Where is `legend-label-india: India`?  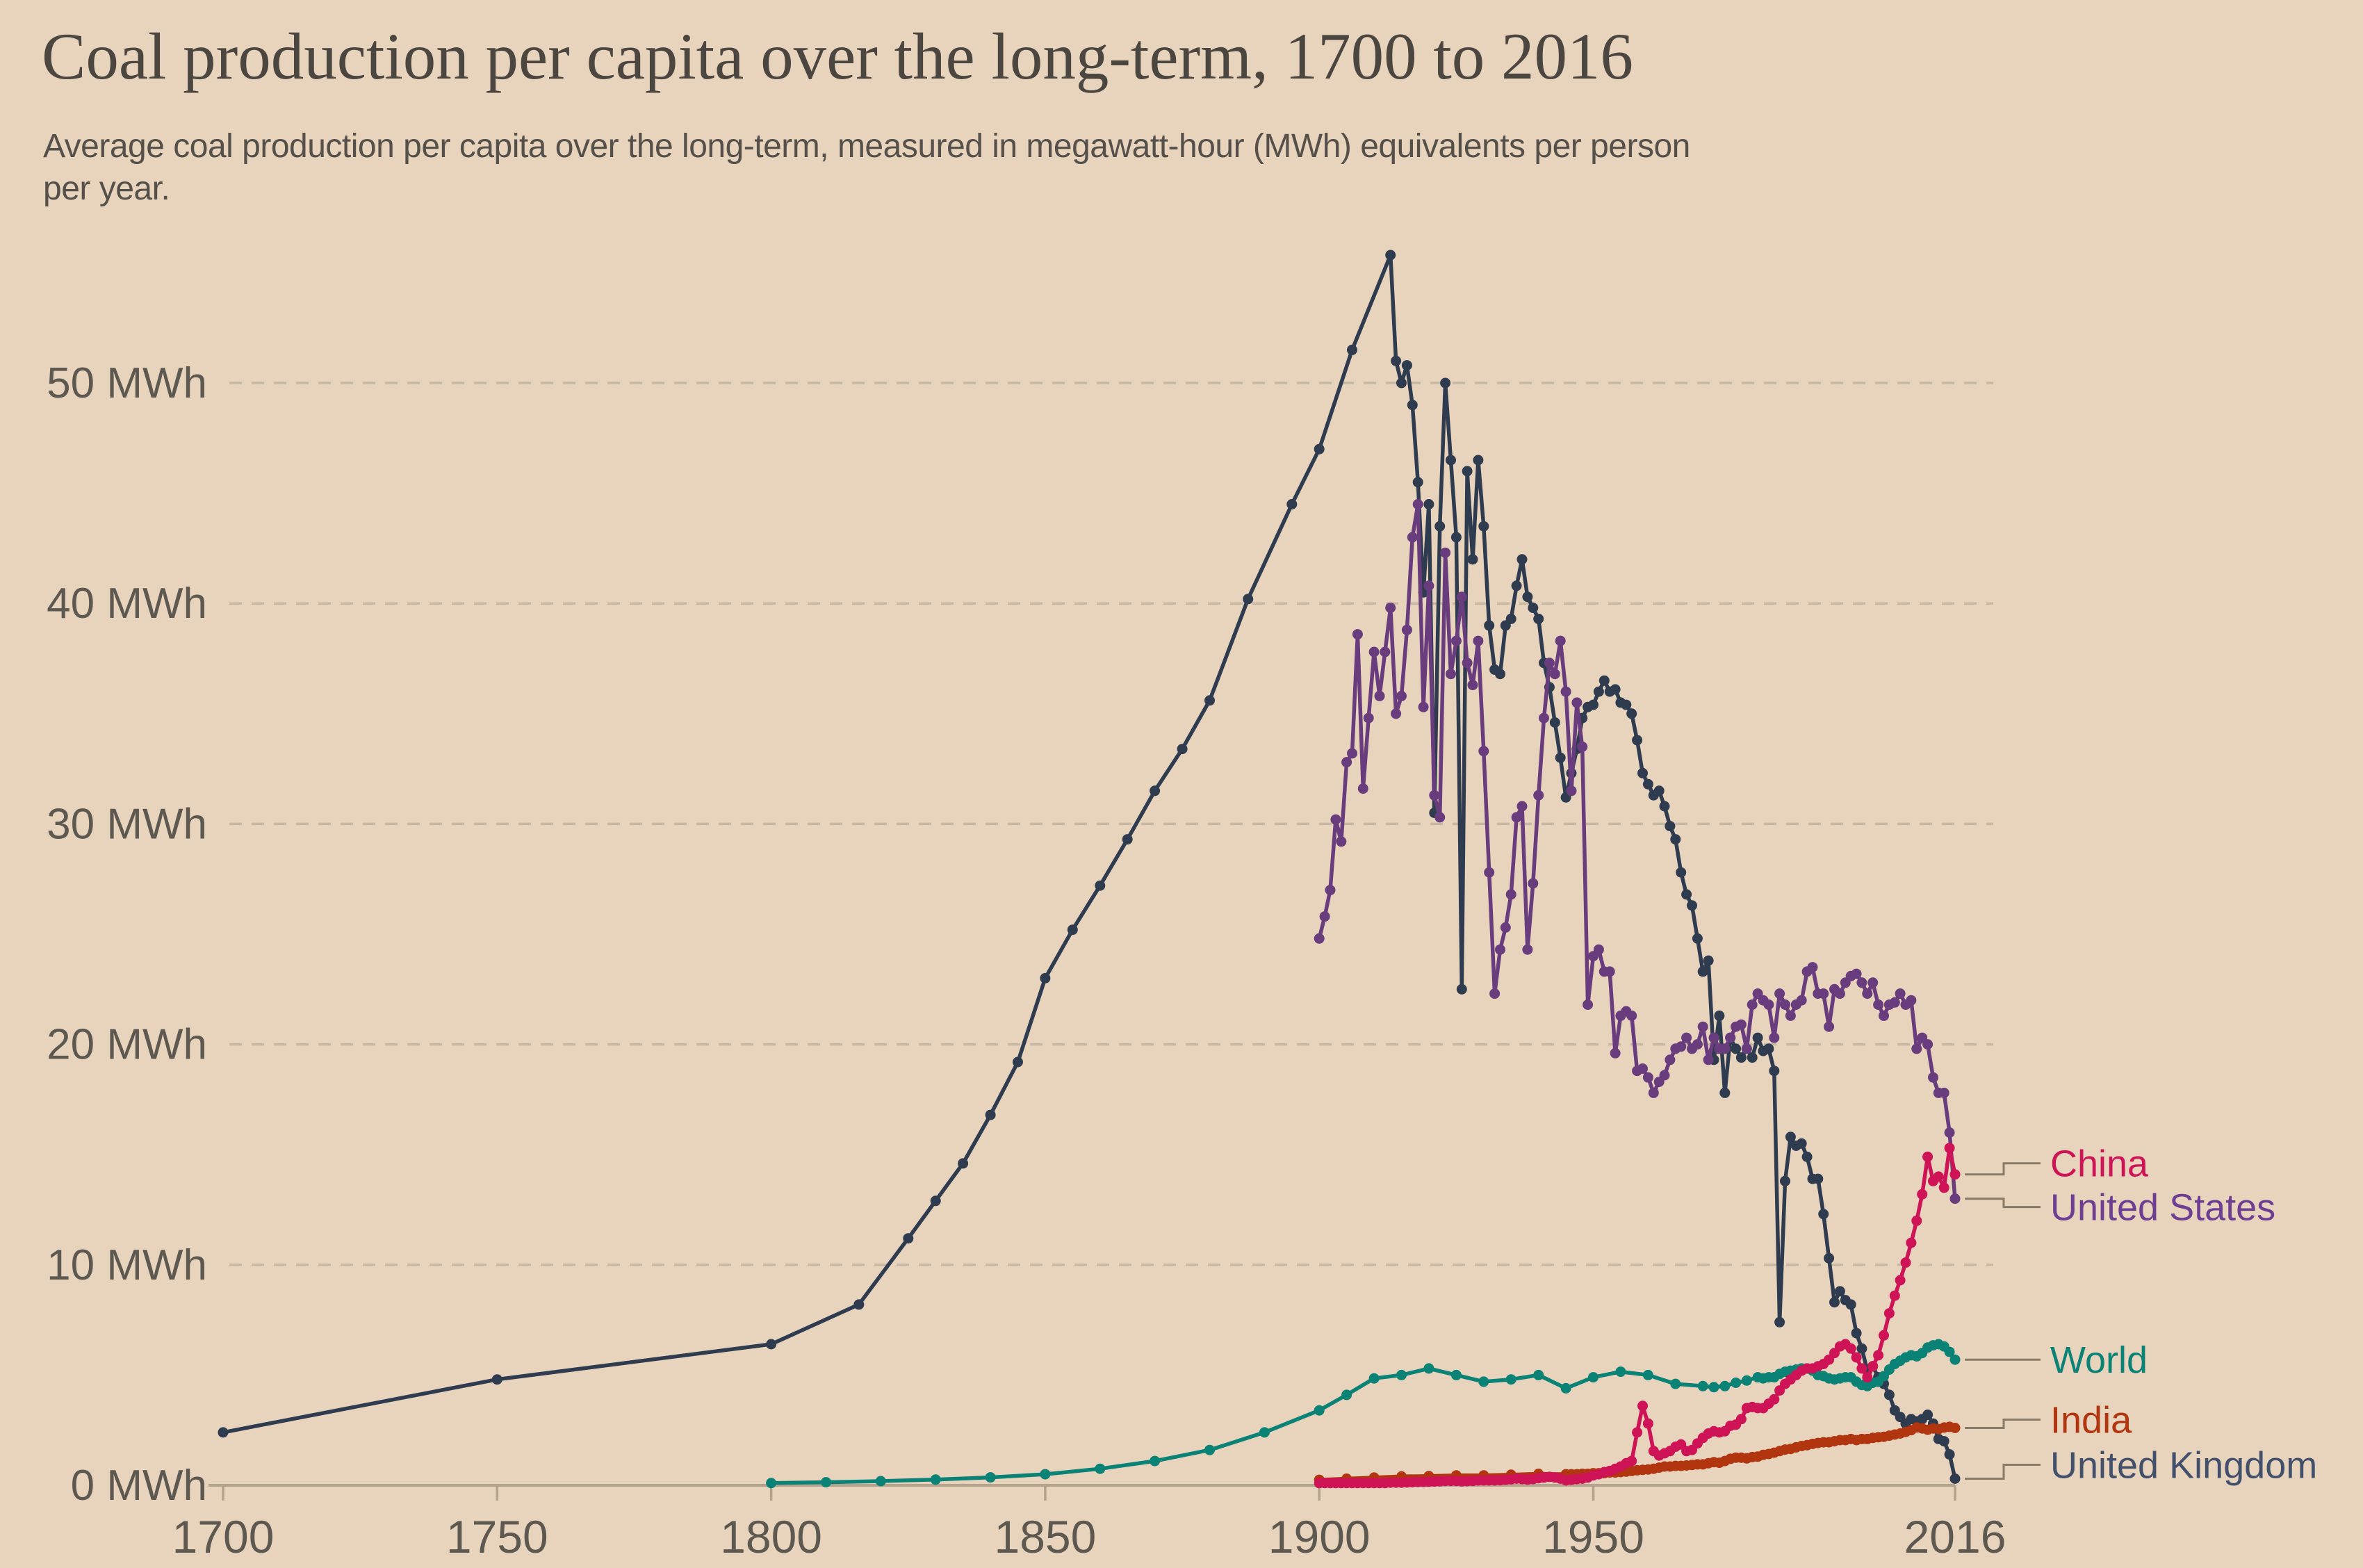
legend-label-india: India is located at coordinates (2091, 1421).